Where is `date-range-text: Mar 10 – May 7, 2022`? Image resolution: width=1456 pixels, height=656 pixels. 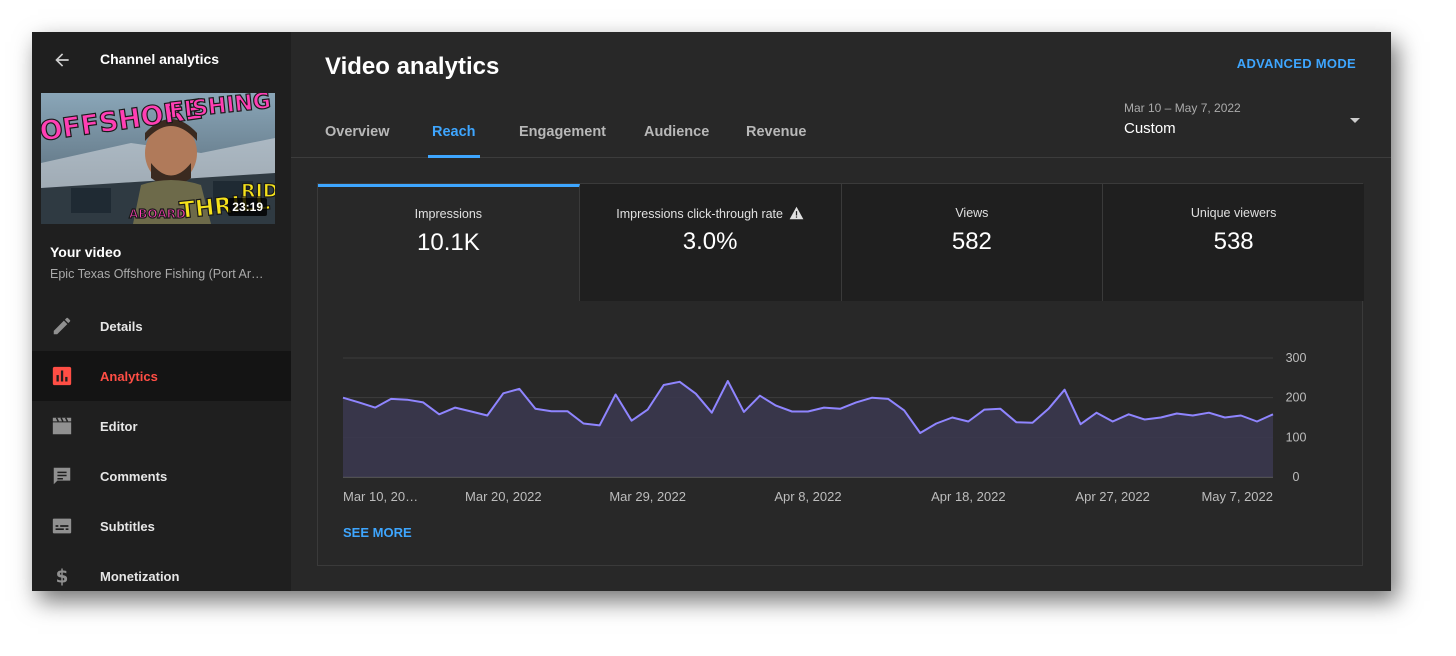
date-range-text: Mar 10 – May 7, 2022 is located at coordinates (1182, 108).